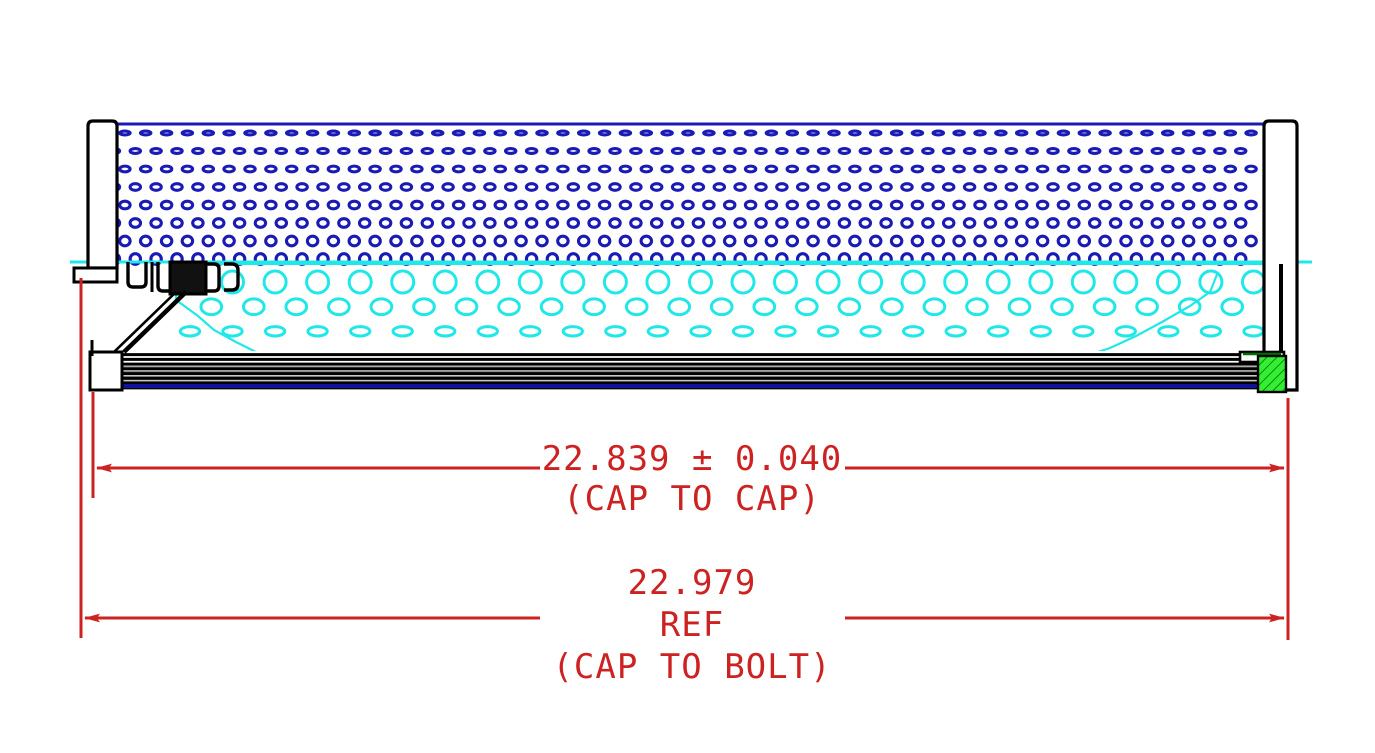  I want to click on gasket-seal, so click(1272, 374).